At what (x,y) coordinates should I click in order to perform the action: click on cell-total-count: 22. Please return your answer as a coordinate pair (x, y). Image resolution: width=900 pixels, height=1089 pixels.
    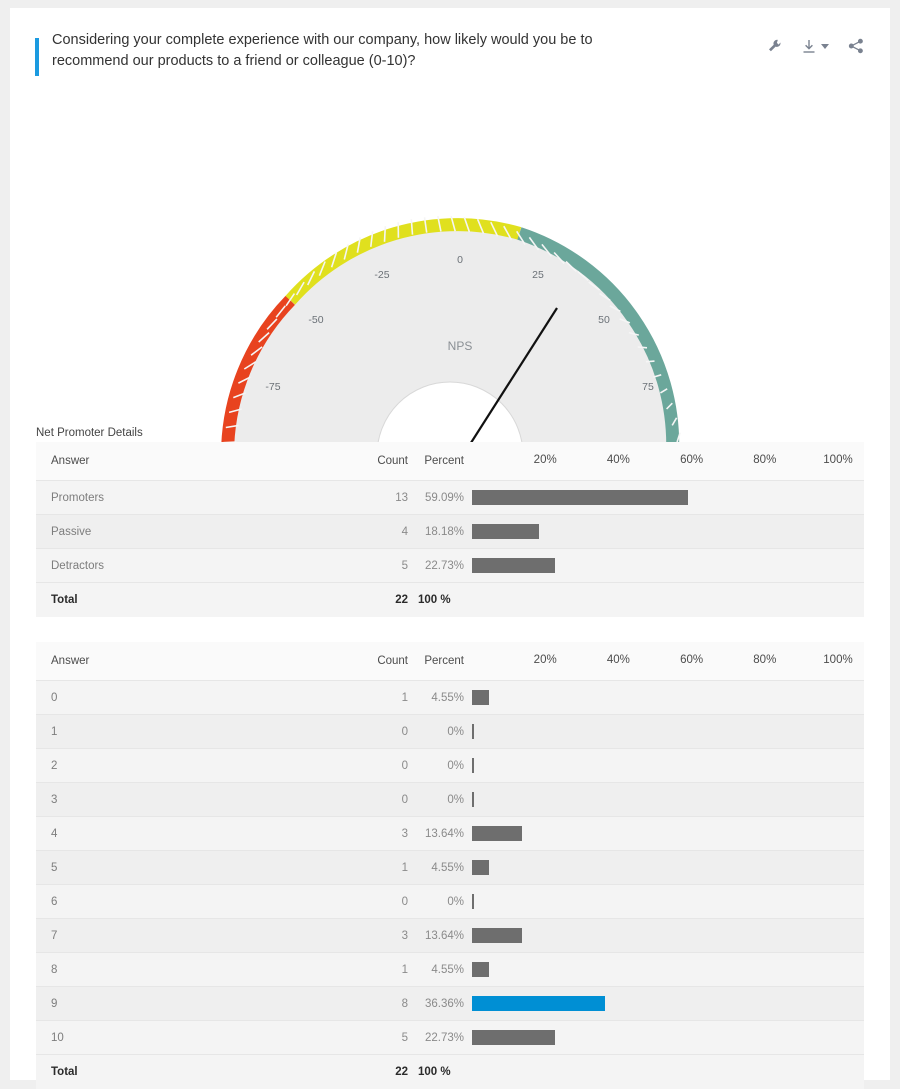
    Looking at the image, I should click on (376, 600).